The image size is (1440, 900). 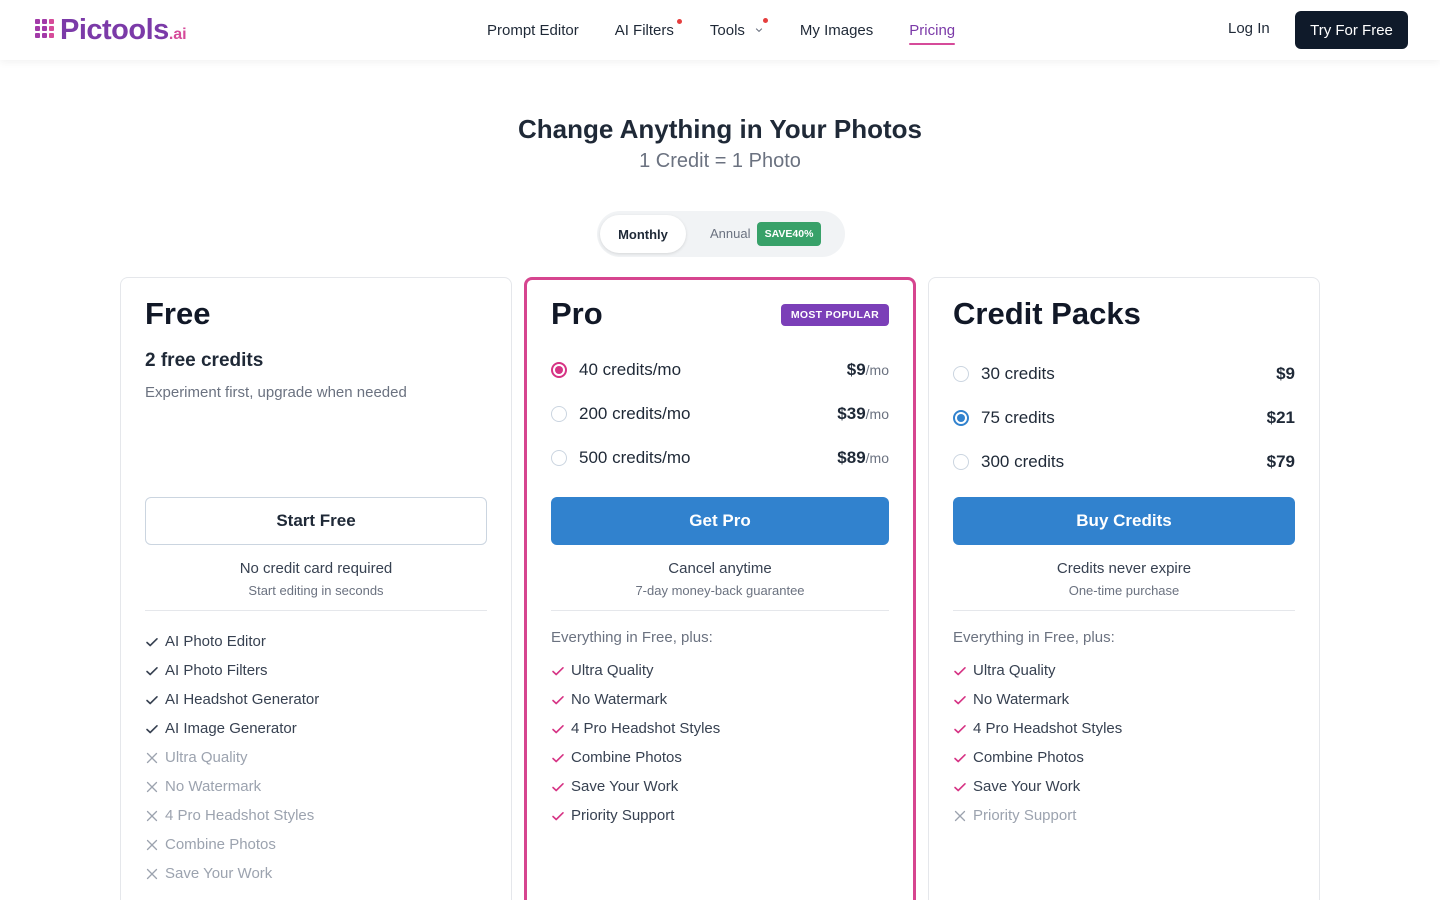 I want to click on option-label: 75 credits, so click(x=1018, y=417).